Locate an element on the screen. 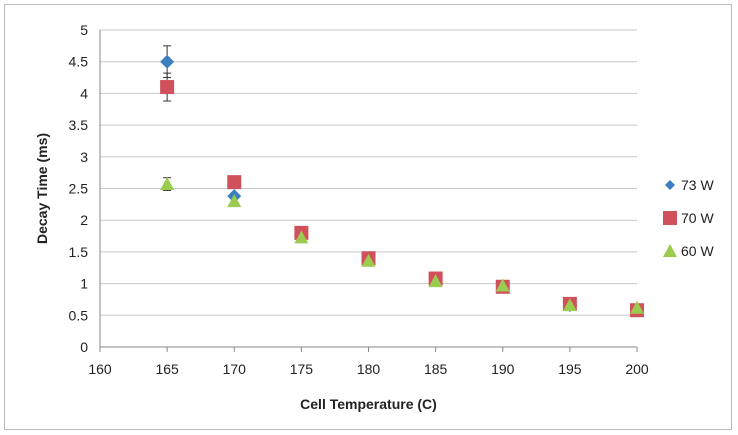 The height and width of the screenshot is (435, 738). x-tick-labels: 160 165 170 175 180 185 190 195 200 is located at coordinates (368, 369).